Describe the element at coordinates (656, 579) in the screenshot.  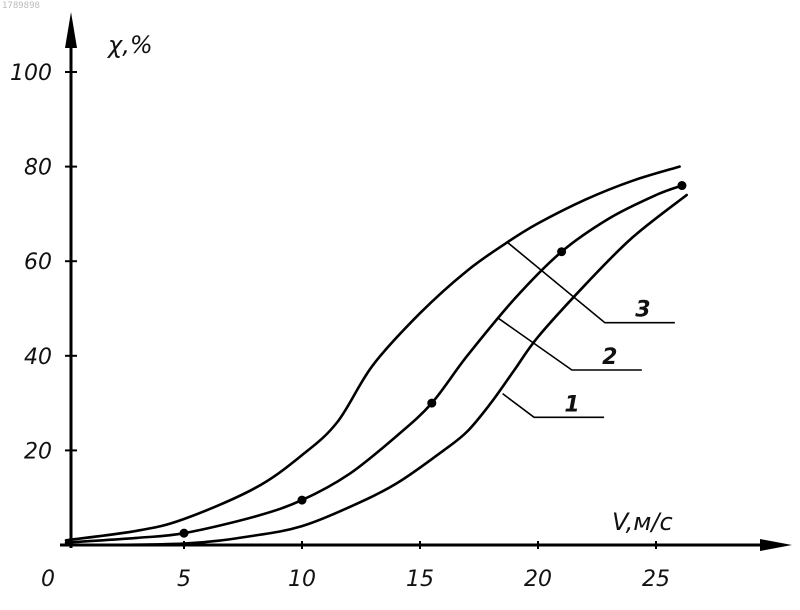
I see `x-tick-label: 25` at that location.